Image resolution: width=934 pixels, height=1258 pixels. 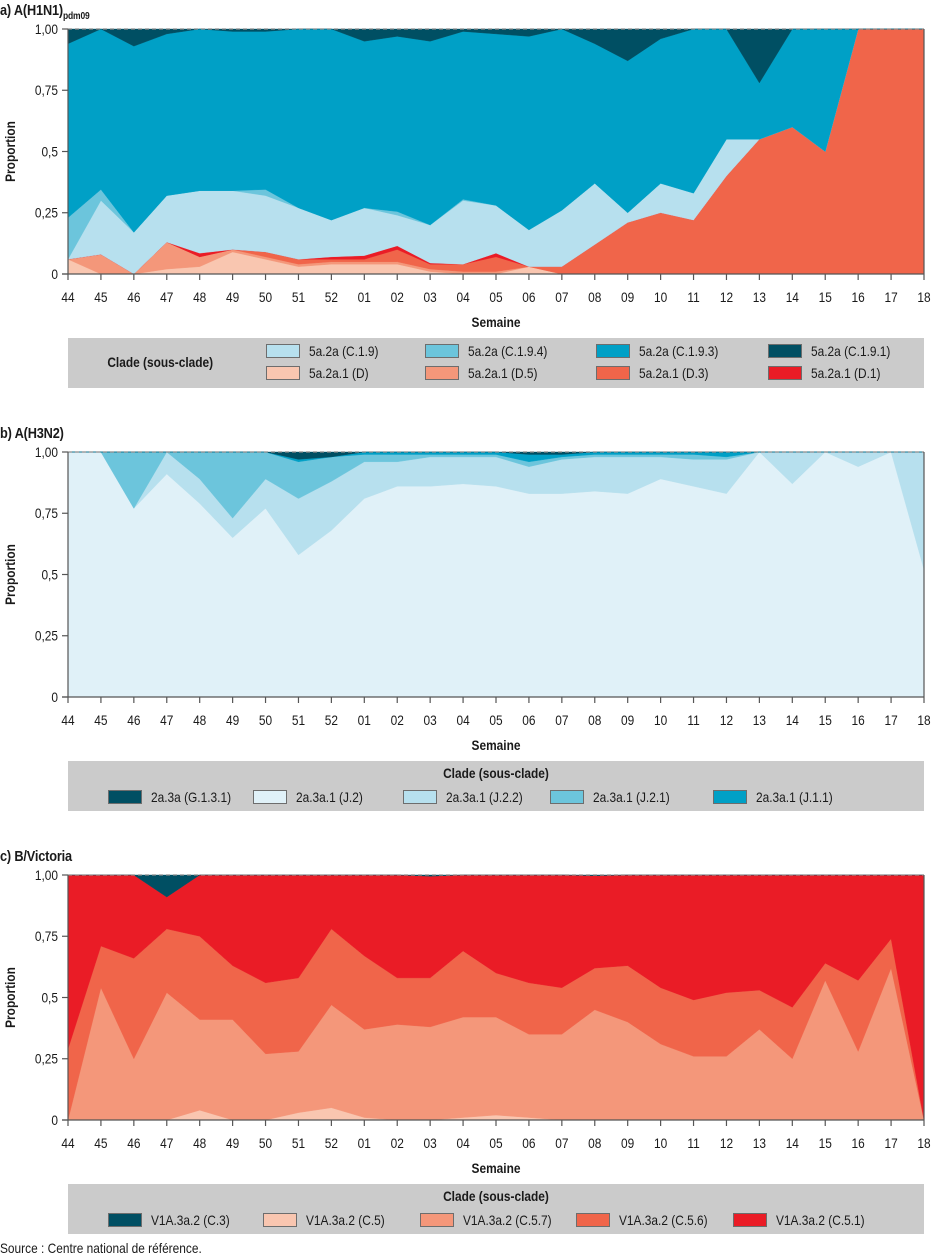 What do you see at coordinates (133, 297) in the screenshot?
I see `chart-a-x-tick-label: 46` at bounding box center [133, 297].